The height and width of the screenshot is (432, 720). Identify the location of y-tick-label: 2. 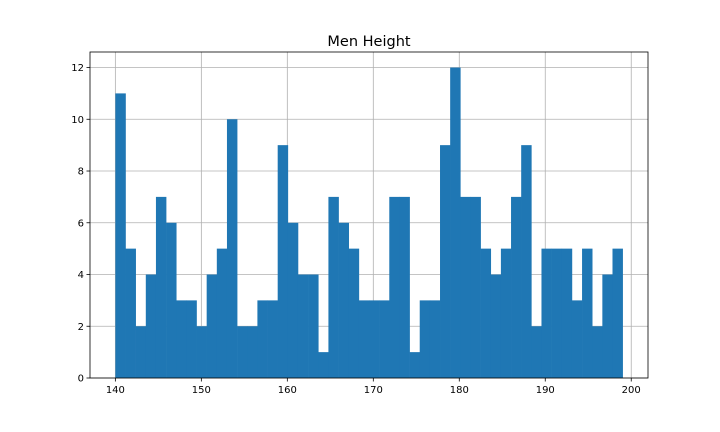
(81, 327).